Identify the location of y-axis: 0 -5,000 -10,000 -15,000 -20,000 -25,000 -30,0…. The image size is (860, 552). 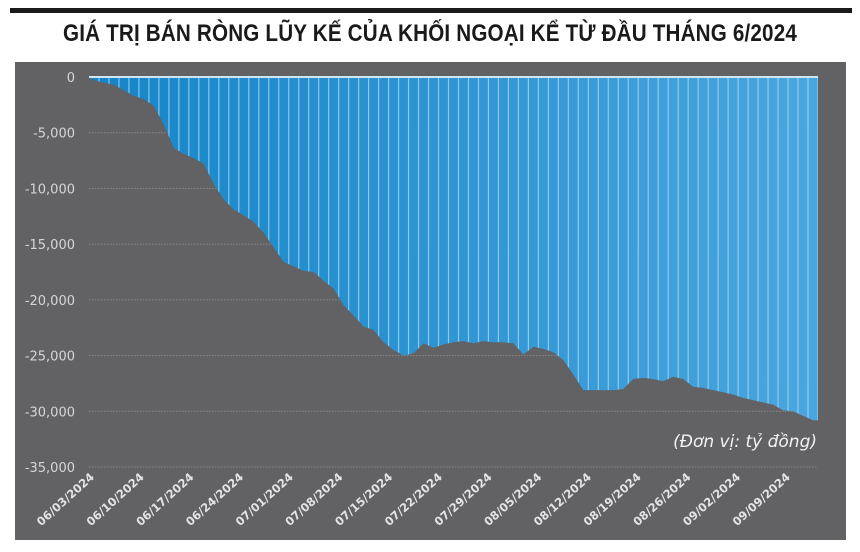
(50, 273).